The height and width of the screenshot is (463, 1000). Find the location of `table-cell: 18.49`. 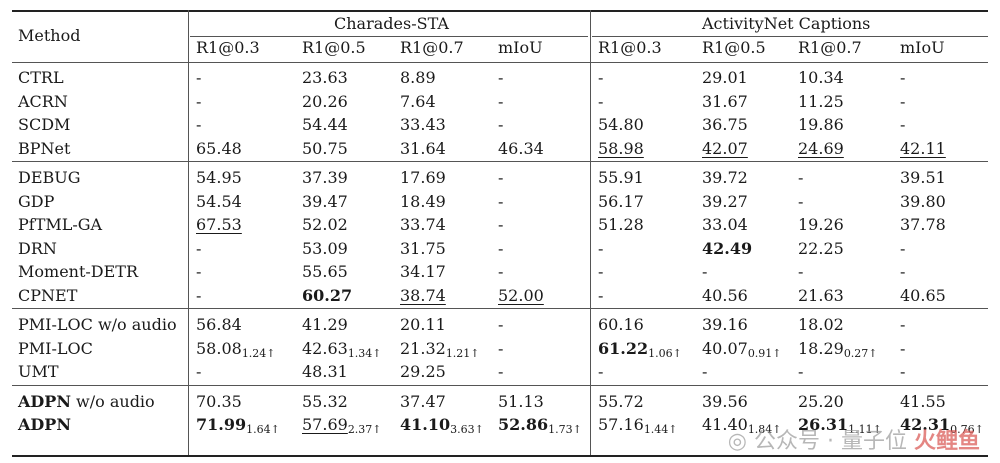

table-cell: 18.49 is located at coordinates (423, 202).